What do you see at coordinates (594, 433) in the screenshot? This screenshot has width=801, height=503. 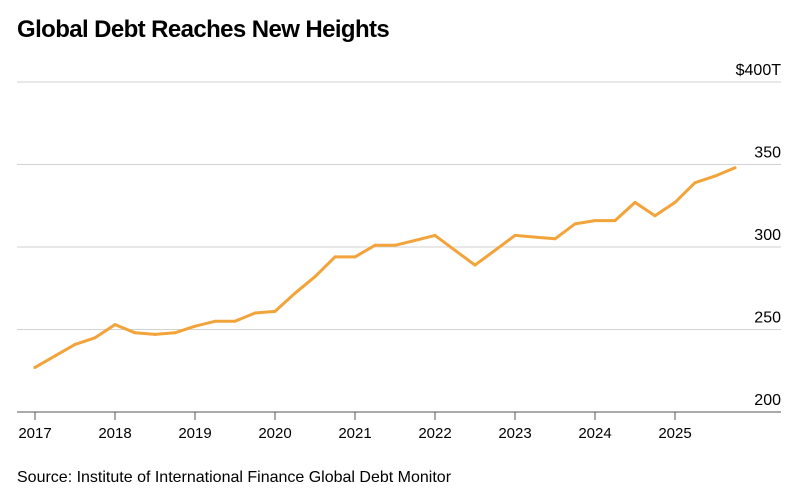 I see `x-tick-label: 2024` at bounding box center [594, 433].